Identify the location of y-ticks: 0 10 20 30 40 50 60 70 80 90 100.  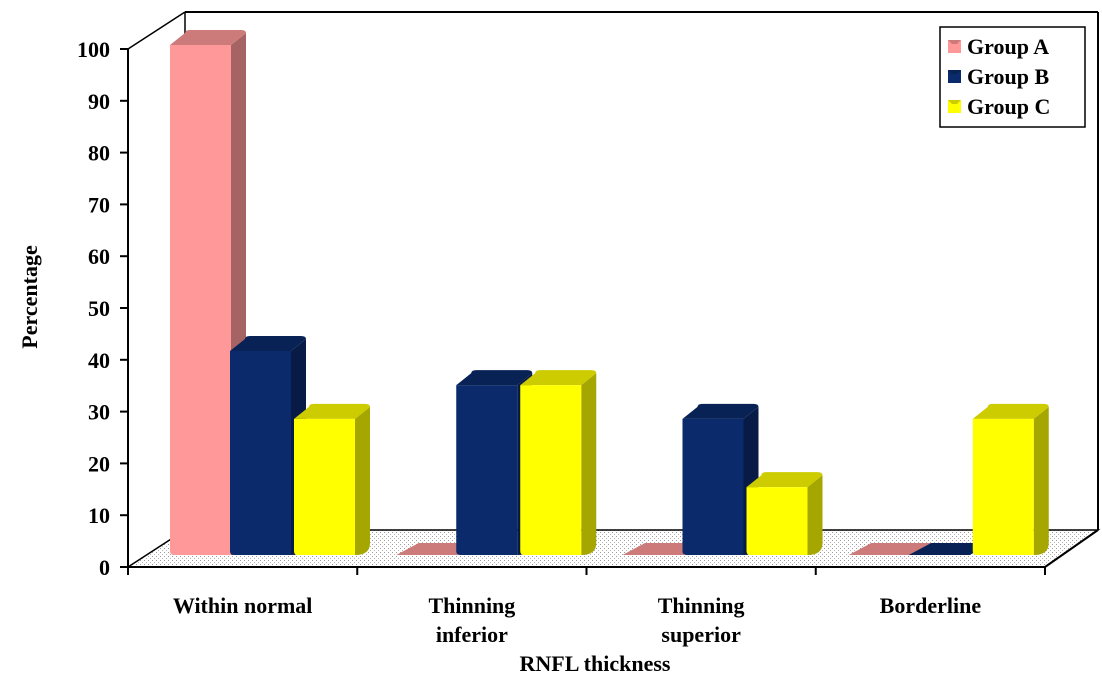
(102, 308).